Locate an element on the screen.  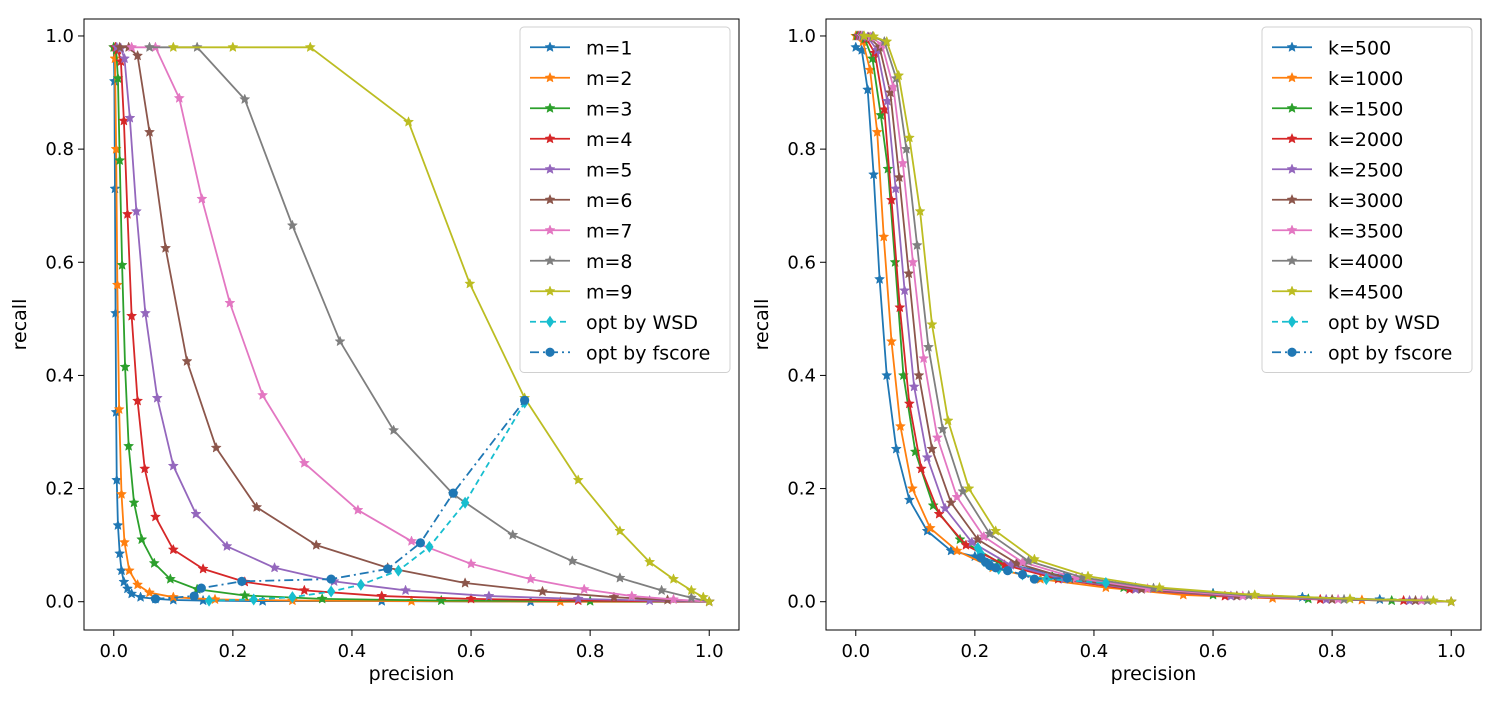
legend-label: k=1500 is located at coordinates (1365, 109).